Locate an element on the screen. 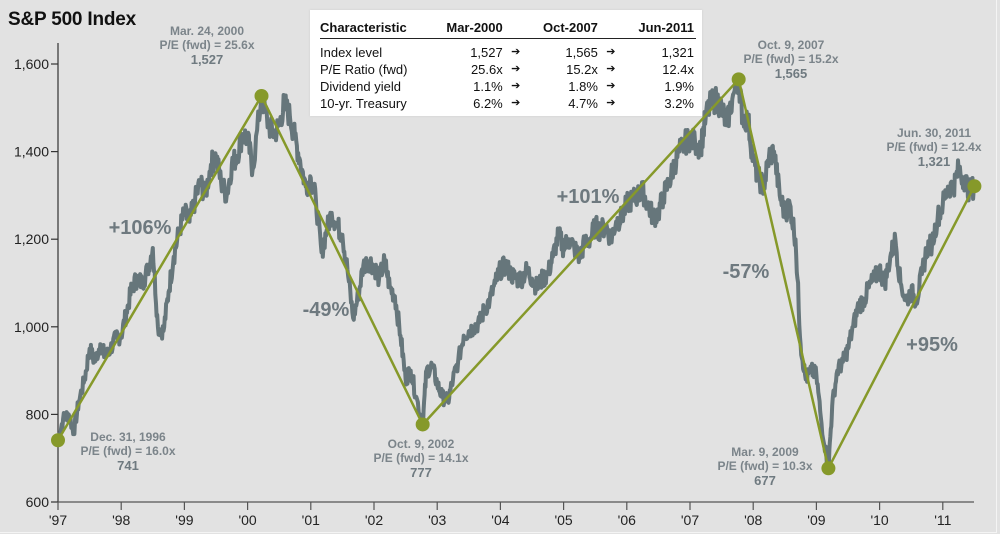 The width and height of the screenshot is (1000, 534). annotation-value: 741 is located at coordinates (128, 465).